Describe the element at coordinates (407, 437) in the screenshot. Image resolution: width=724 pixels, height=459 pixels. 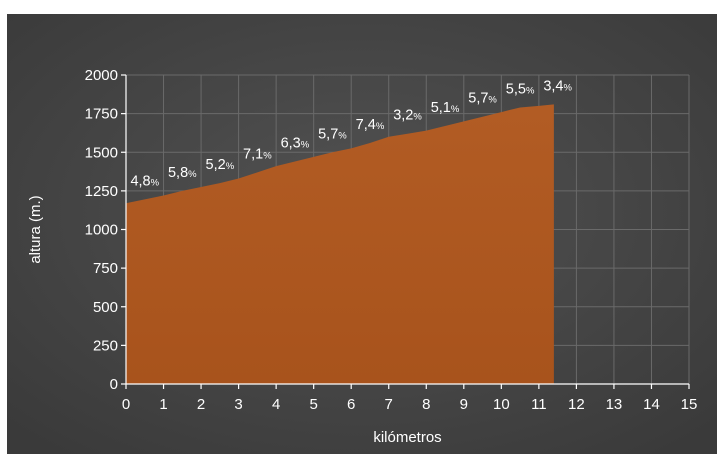
I see `x-axis-title: kilómetros` at that location.